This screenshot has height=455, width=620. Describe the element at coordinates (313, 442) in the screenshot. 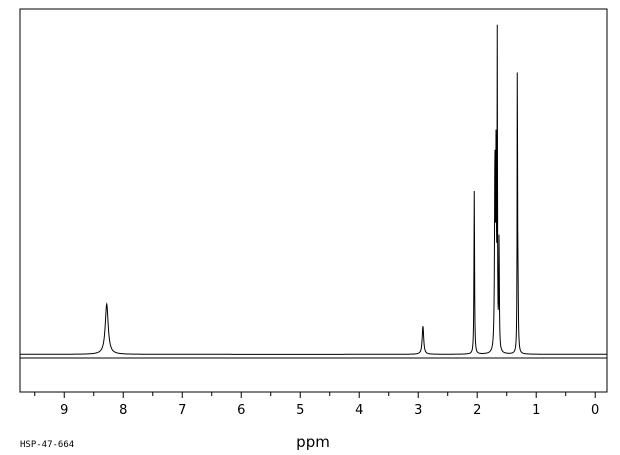

I see `x-axis-label: ppm` at that location.